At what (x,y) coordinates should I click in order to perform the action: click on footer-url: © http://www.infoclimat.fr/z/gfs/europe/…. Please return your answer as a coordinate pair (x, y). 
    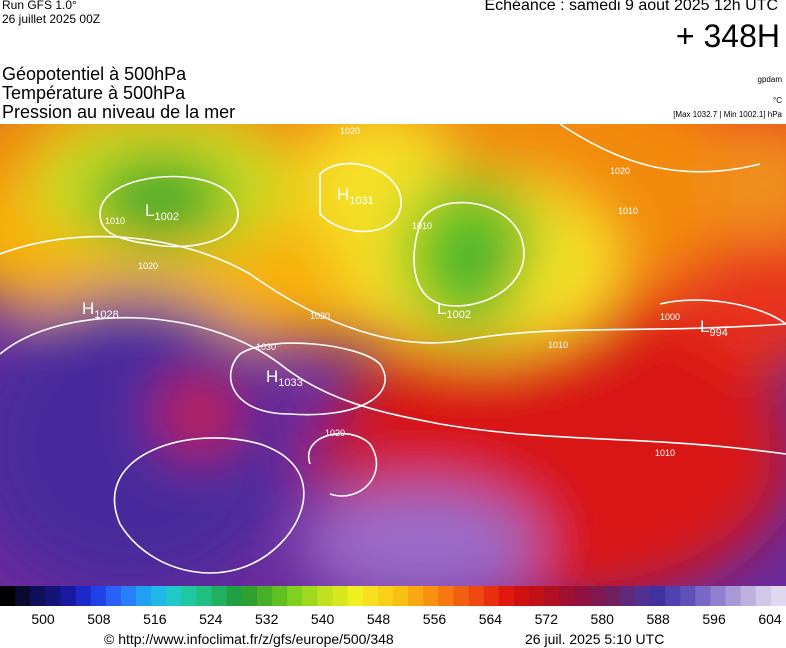
    Looking at the image, I should click on (249, 639).